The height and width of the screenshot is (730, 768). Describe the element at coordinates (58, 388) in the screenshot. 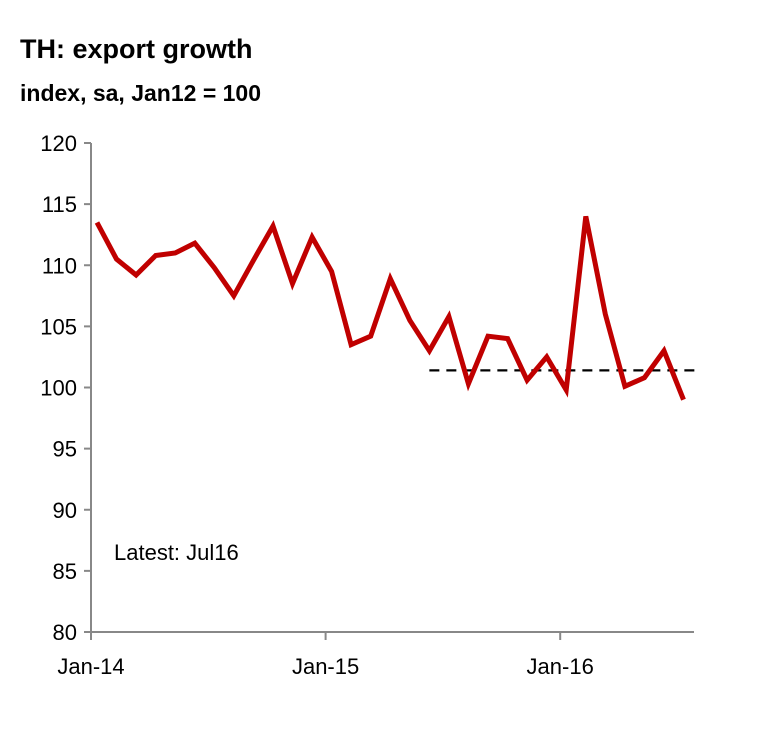

I see `y-tick-label: 100` at that location.